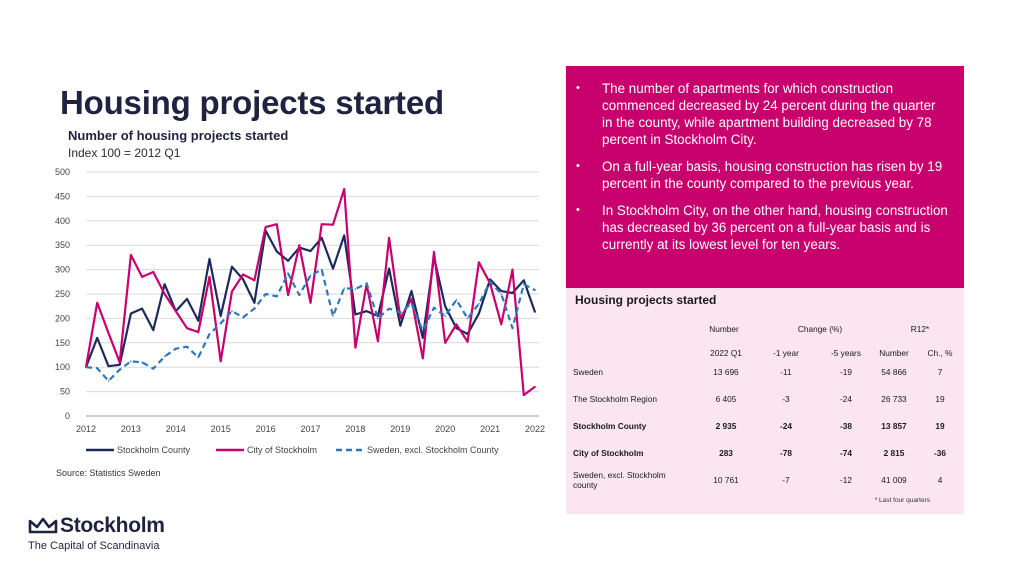  What do you see at coordinates (894, 480) in the screenshot?
I see `cell-r12-number: 41 009` at bounding box center [894, 480].